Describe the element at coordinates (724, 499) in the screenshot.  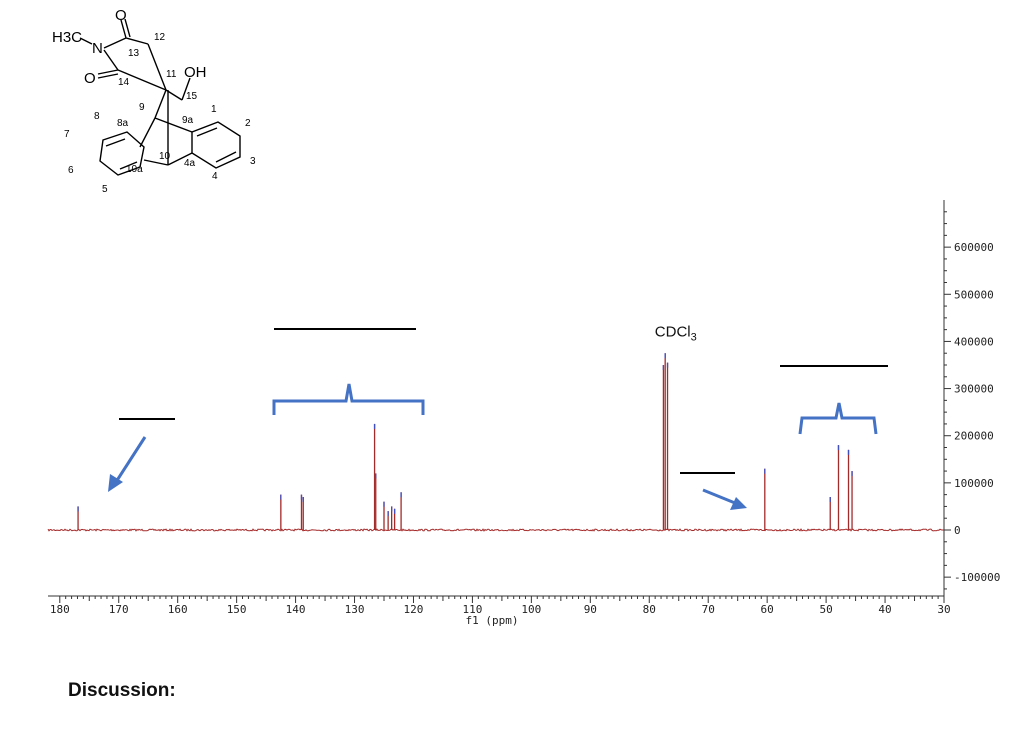
I see `arrow-ch2oh` at that location.